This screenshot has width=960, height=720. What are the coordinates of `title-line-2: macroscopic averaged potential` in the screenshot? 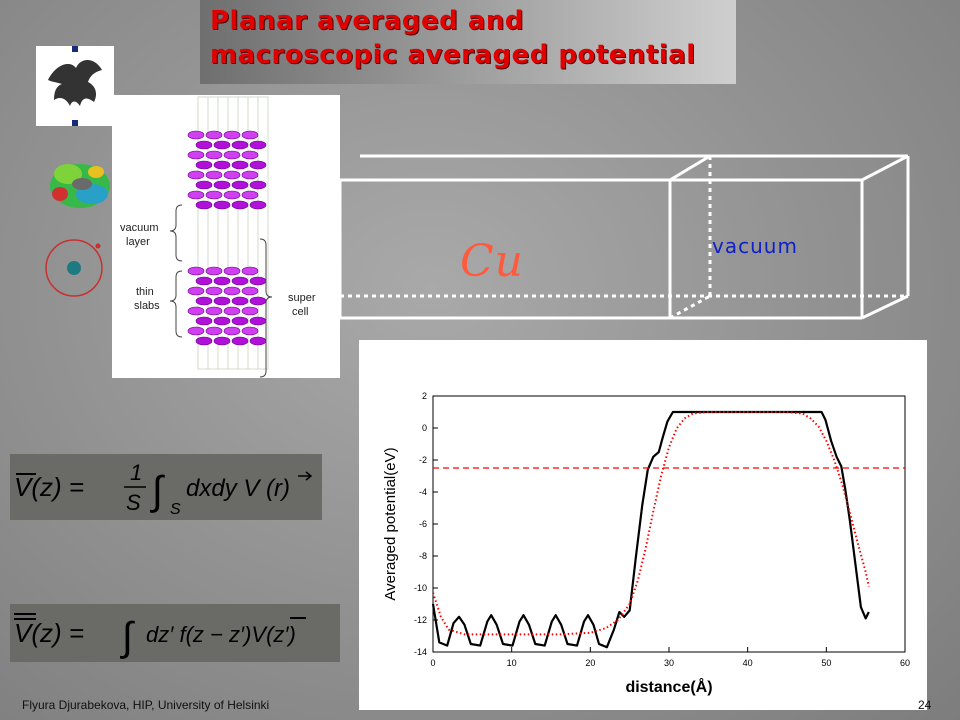 It's located at (453, 55).